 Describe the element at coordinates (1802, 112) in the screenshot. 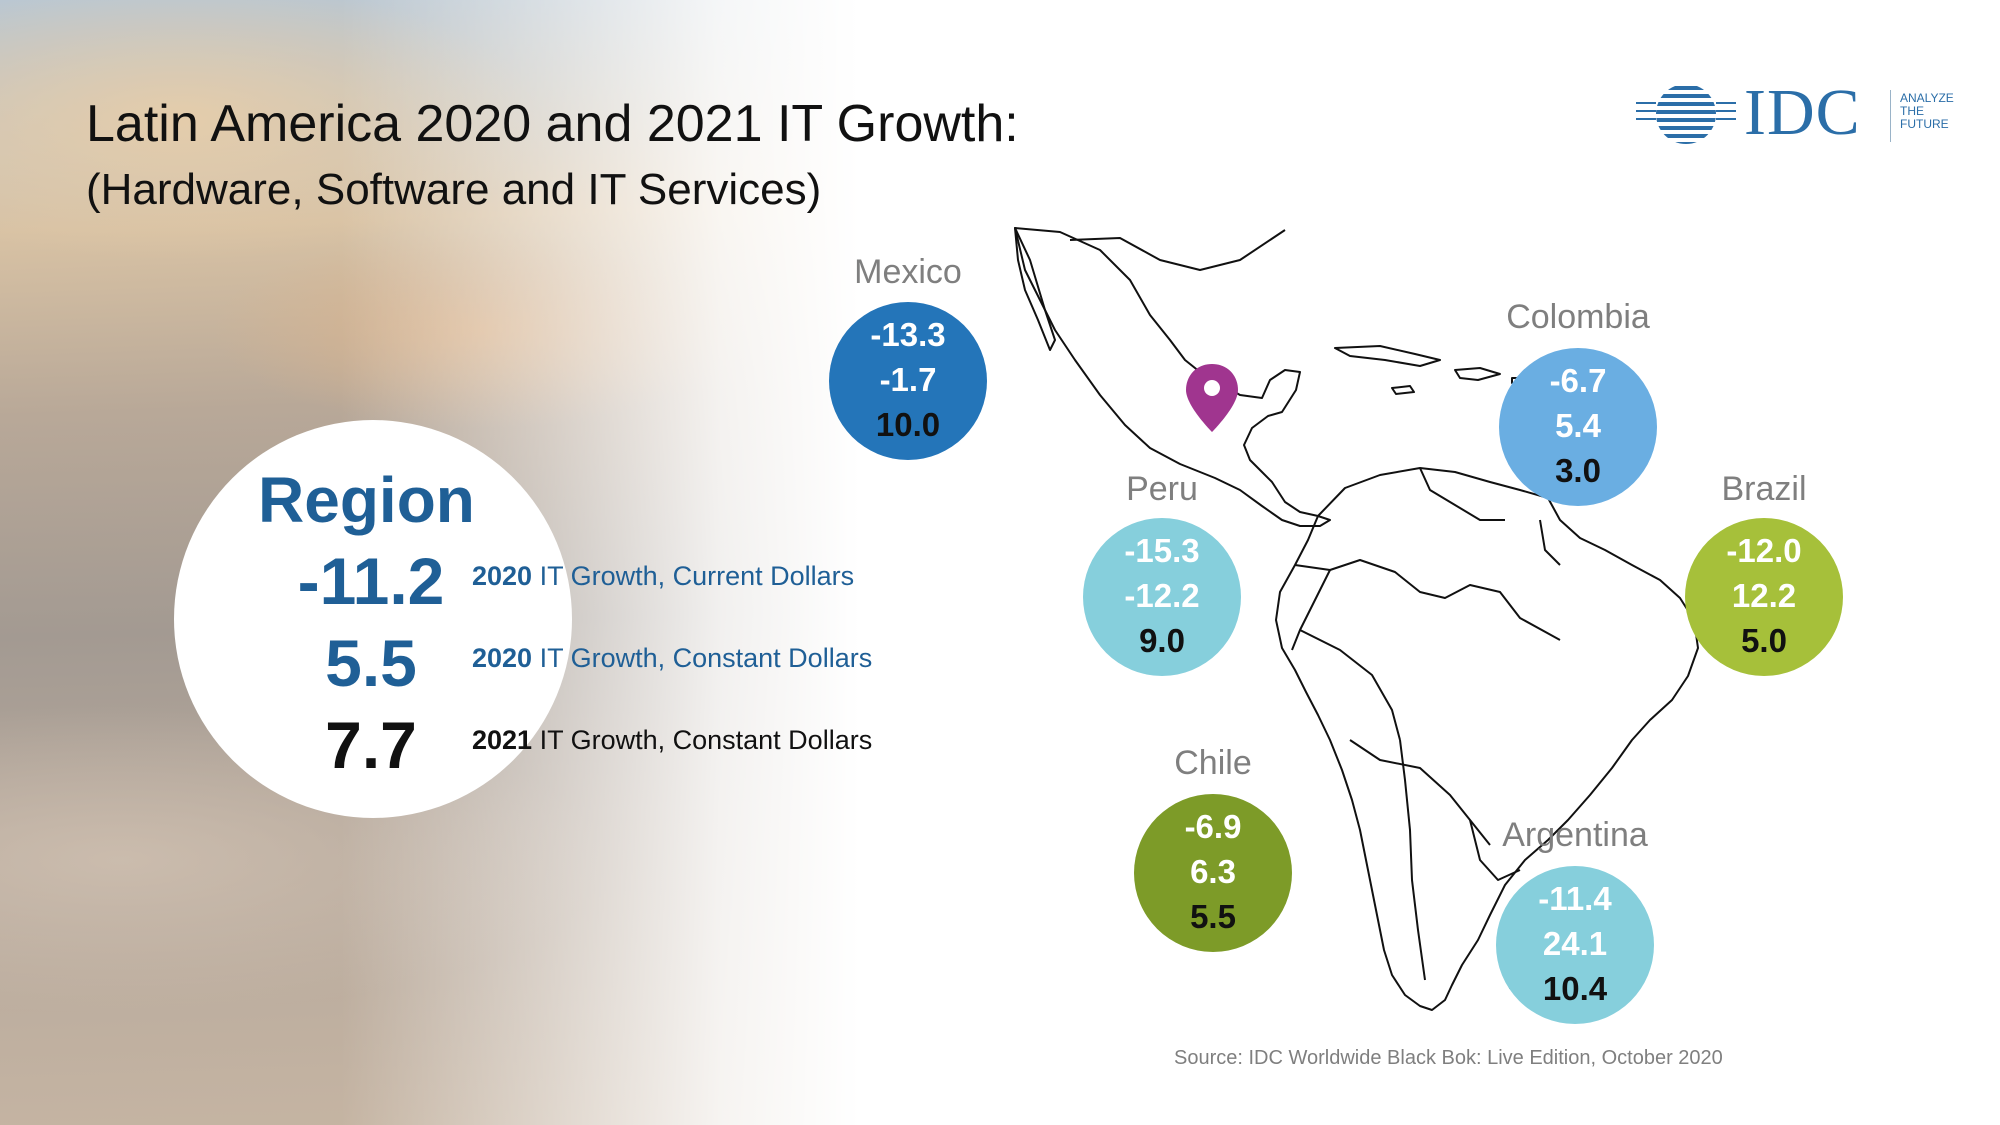

I see `idc-logo-text: IDC` at that location.